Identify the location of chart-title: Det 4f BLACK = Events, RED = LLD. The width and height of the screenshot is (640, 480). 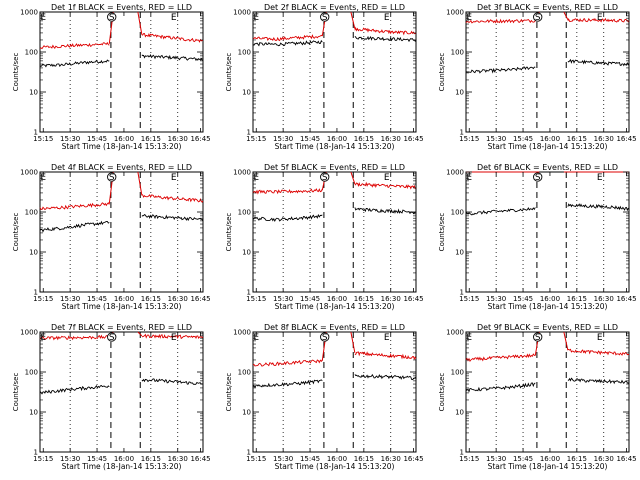
(121, 167).